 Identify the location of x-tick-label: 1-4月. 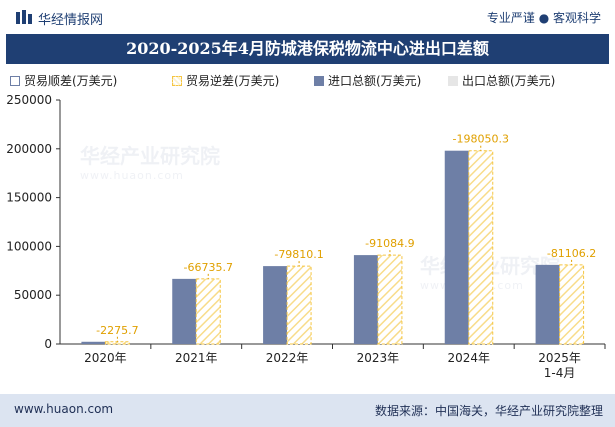
(560, 373).